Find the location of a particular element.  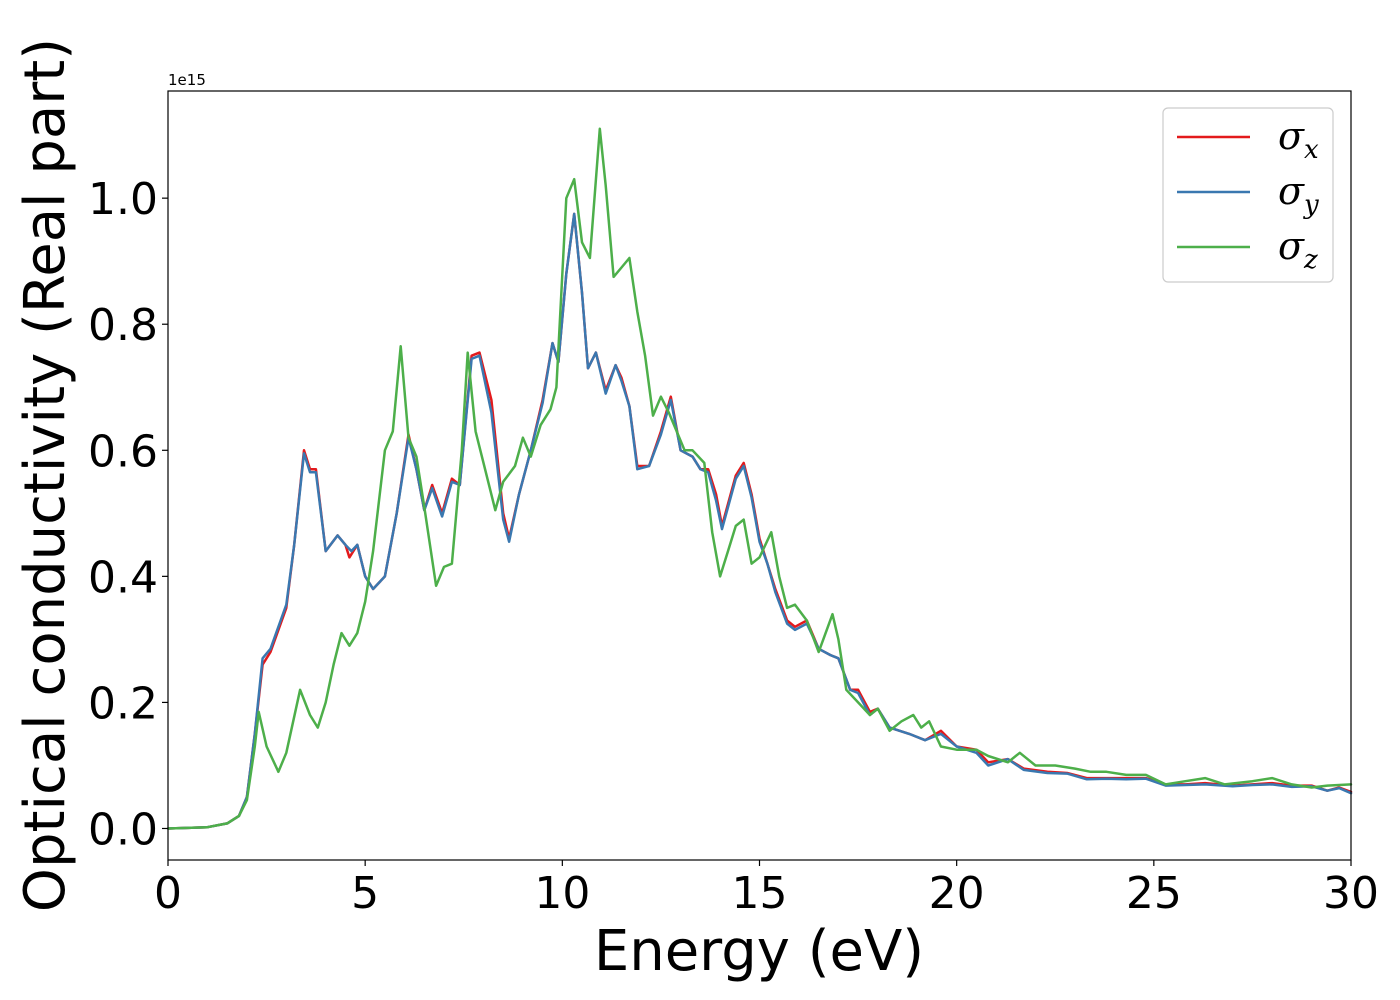

x-tick-label: 10 is located at coordinates (562, 893).